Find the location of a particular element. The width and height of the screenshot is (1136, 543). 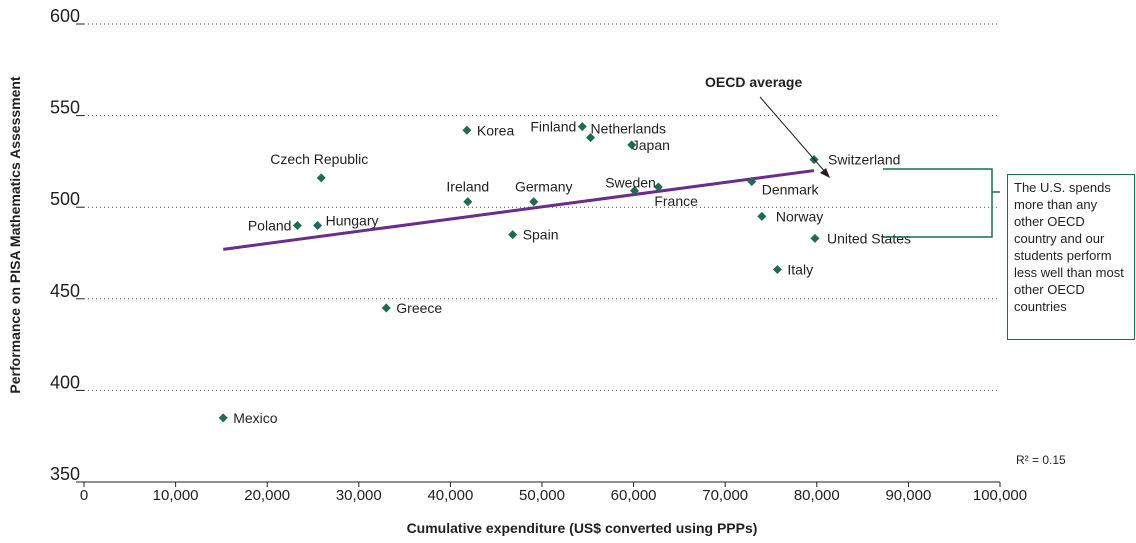

label-finland: Finland is located at coordinates (553, 127).